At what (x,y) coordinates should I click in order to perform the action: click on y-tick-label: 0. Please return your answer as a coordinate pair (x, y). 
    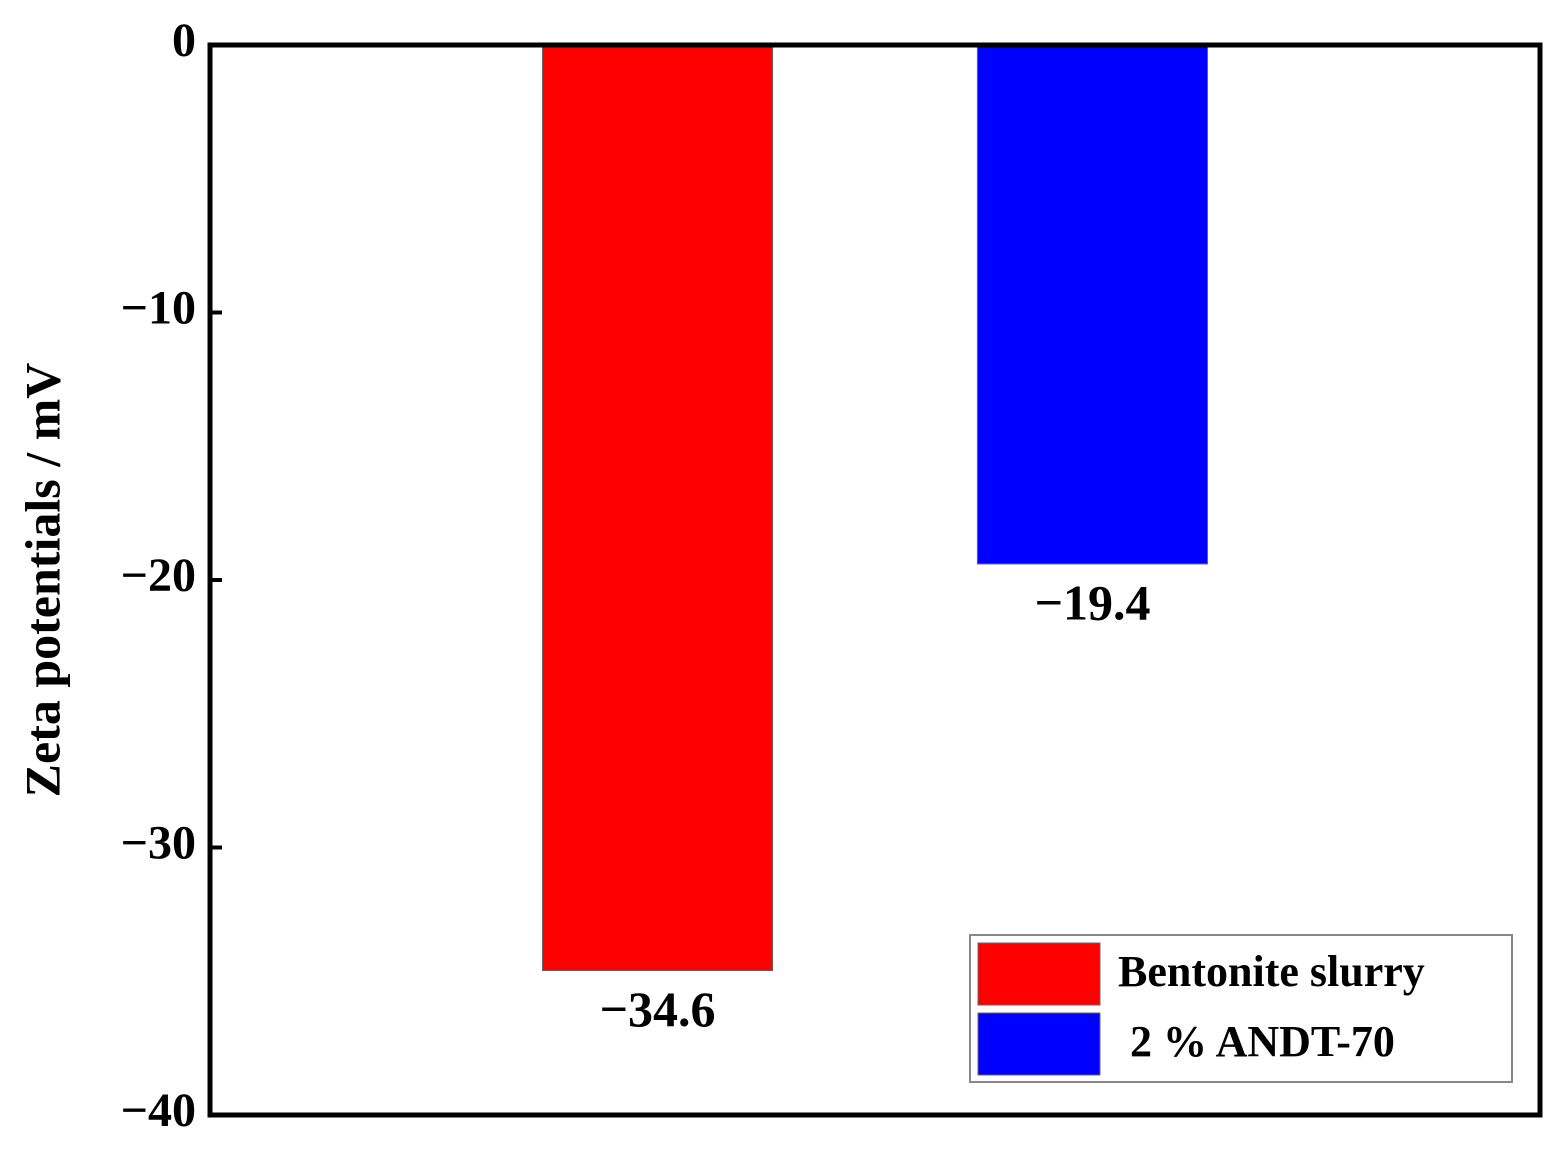
    Looking at the image, I should click on (184, 40).